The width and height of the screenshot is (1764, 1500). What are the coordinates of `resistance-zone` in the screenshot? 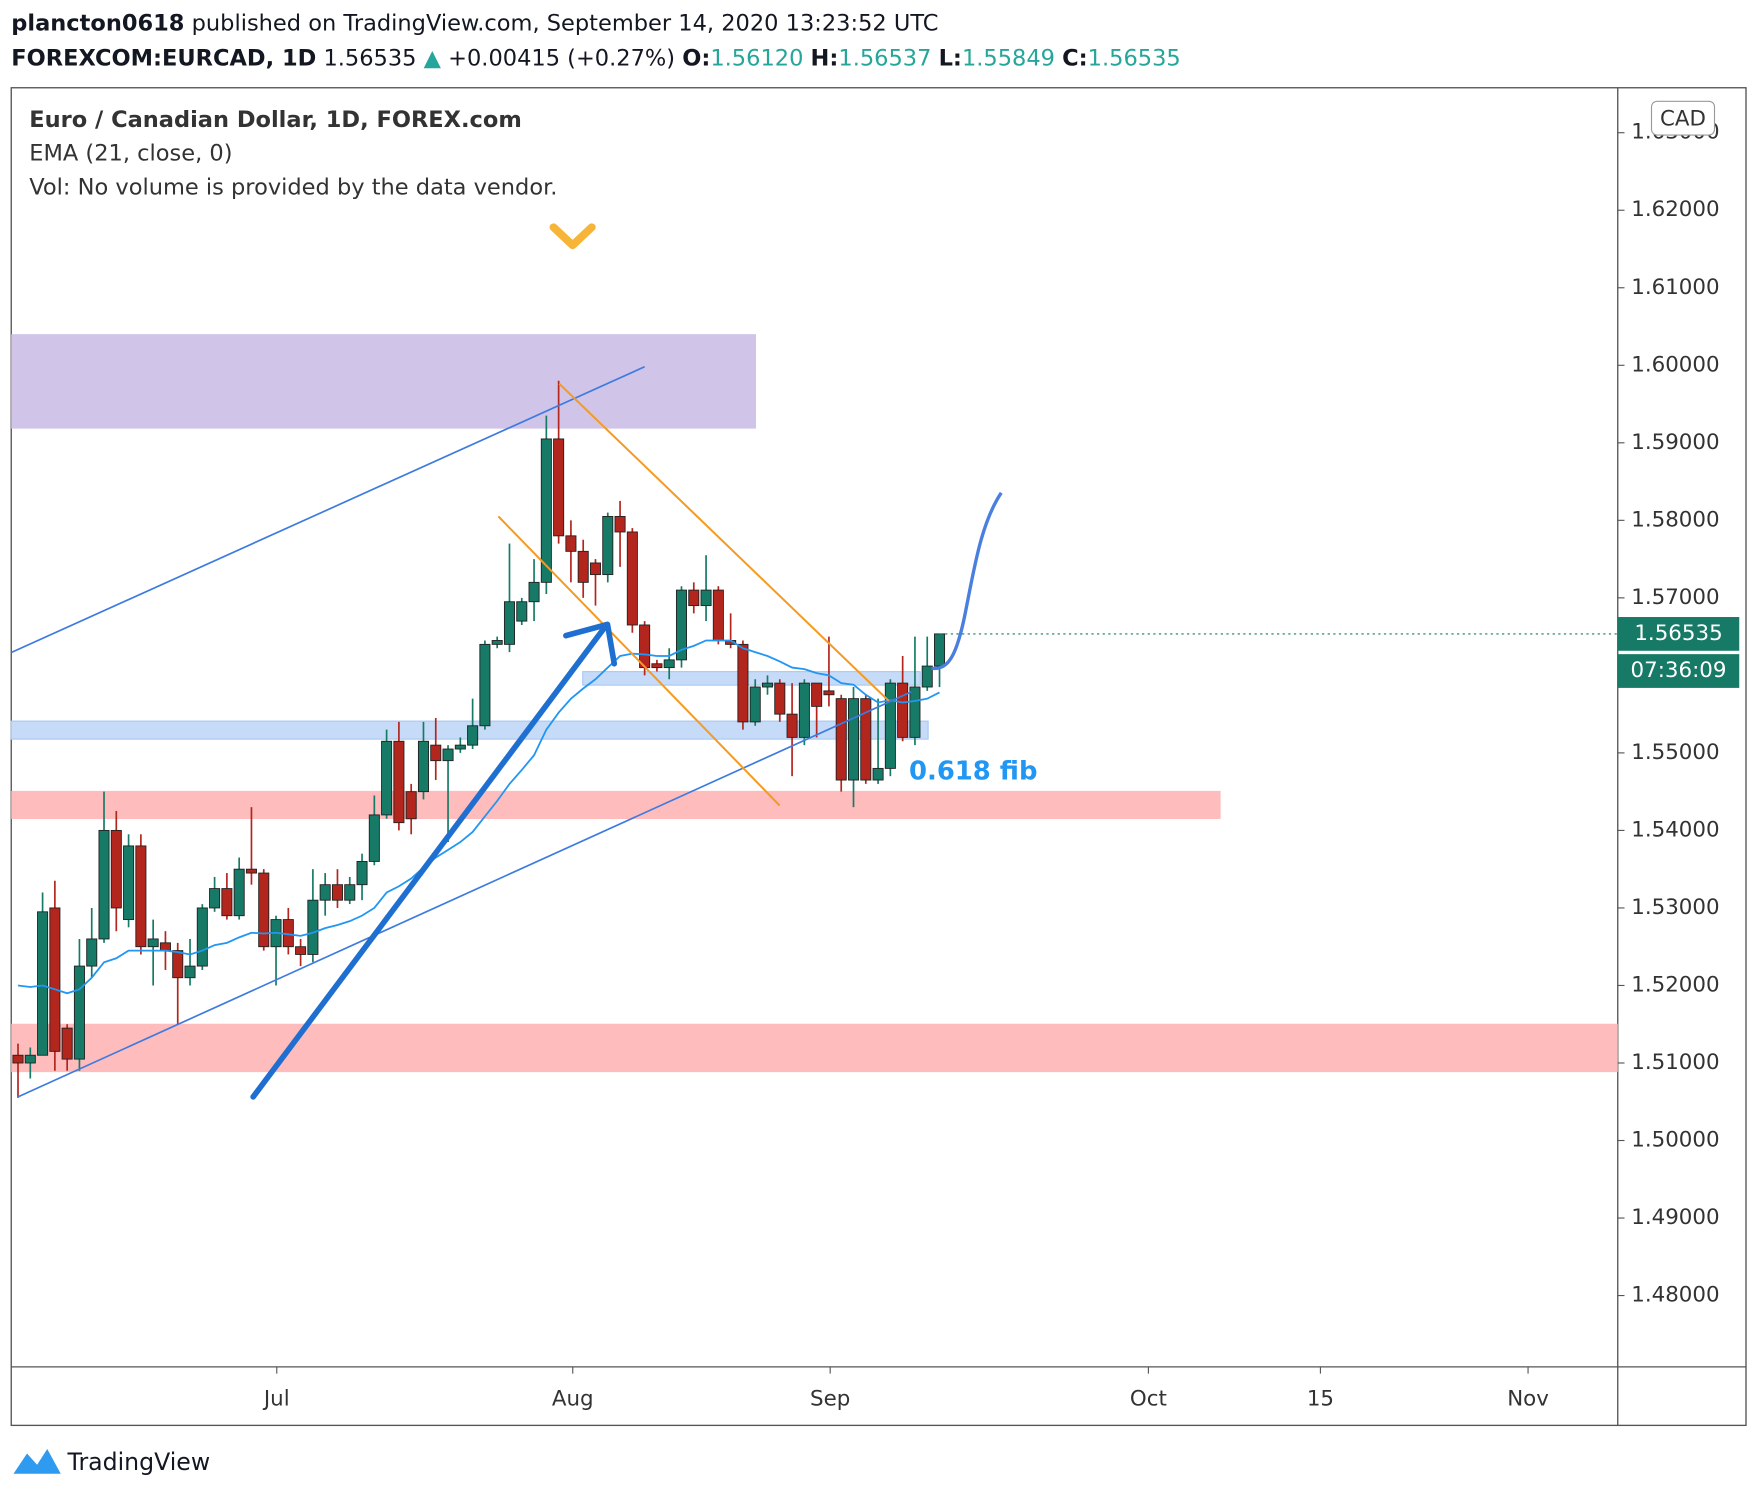 It's located at (383, 381).